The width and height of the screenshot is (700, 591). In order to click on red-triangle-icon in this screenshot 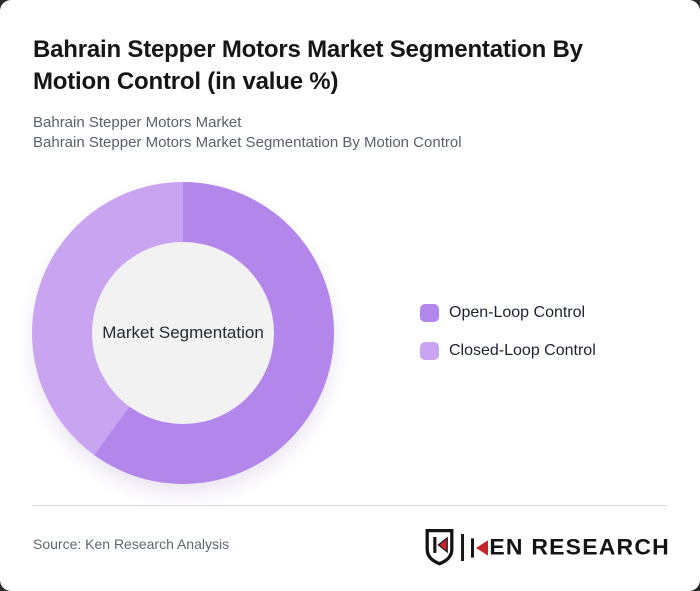, I will do `click(481, 547)`.